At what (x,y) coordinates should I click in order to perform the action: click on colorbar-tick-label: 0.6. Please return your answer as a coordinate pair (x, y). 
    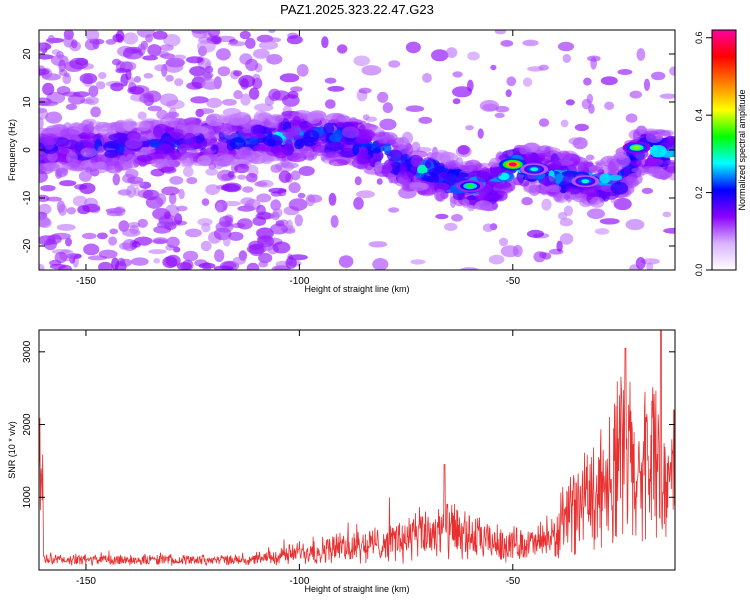
    Looking at the image, I should click on (699, 37).